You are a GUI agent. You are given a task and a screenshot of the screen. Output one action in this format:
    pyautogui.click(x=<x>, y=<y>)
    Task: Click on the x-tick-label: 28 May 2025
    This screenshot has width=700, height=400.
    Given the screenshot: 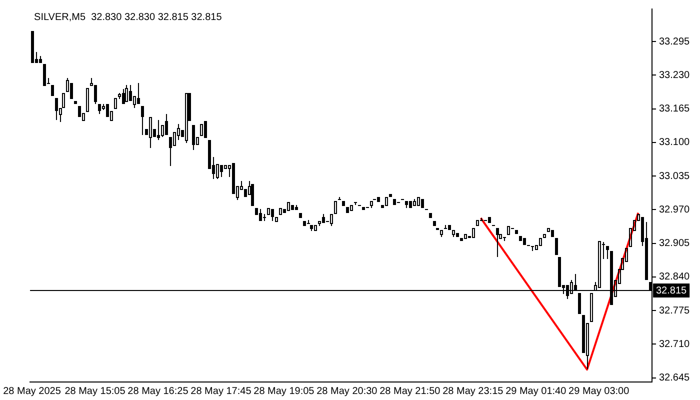 What is the action you would take?
    pyautogui.click(x=32, y=391)
    